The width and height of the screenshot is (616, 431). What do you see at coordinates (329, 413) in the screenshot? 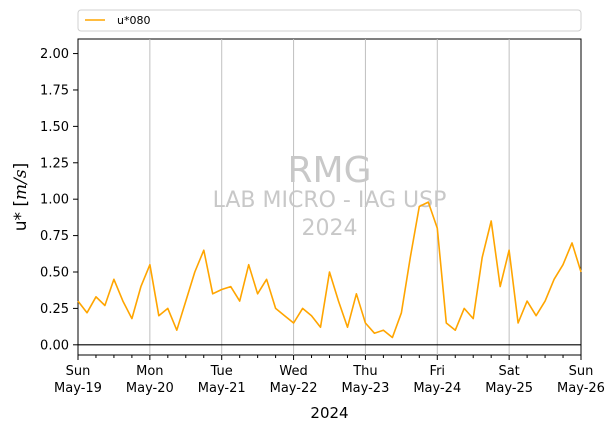
I see `x-axis-label: 2024` at bounding box center [329, 413].